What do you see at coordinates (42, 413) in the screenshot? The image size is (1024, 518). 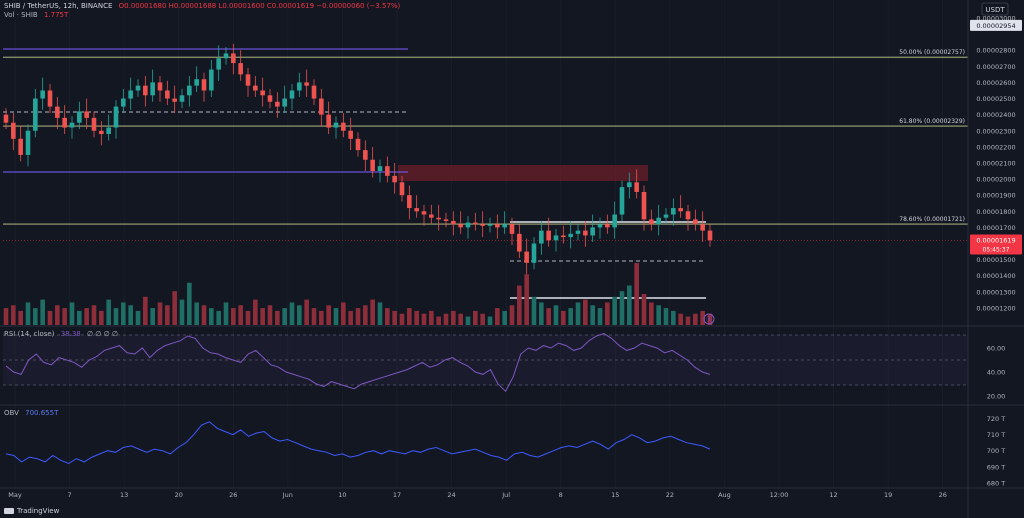 I see `obv-value: 700.655T` at bounding box center [42, 413].